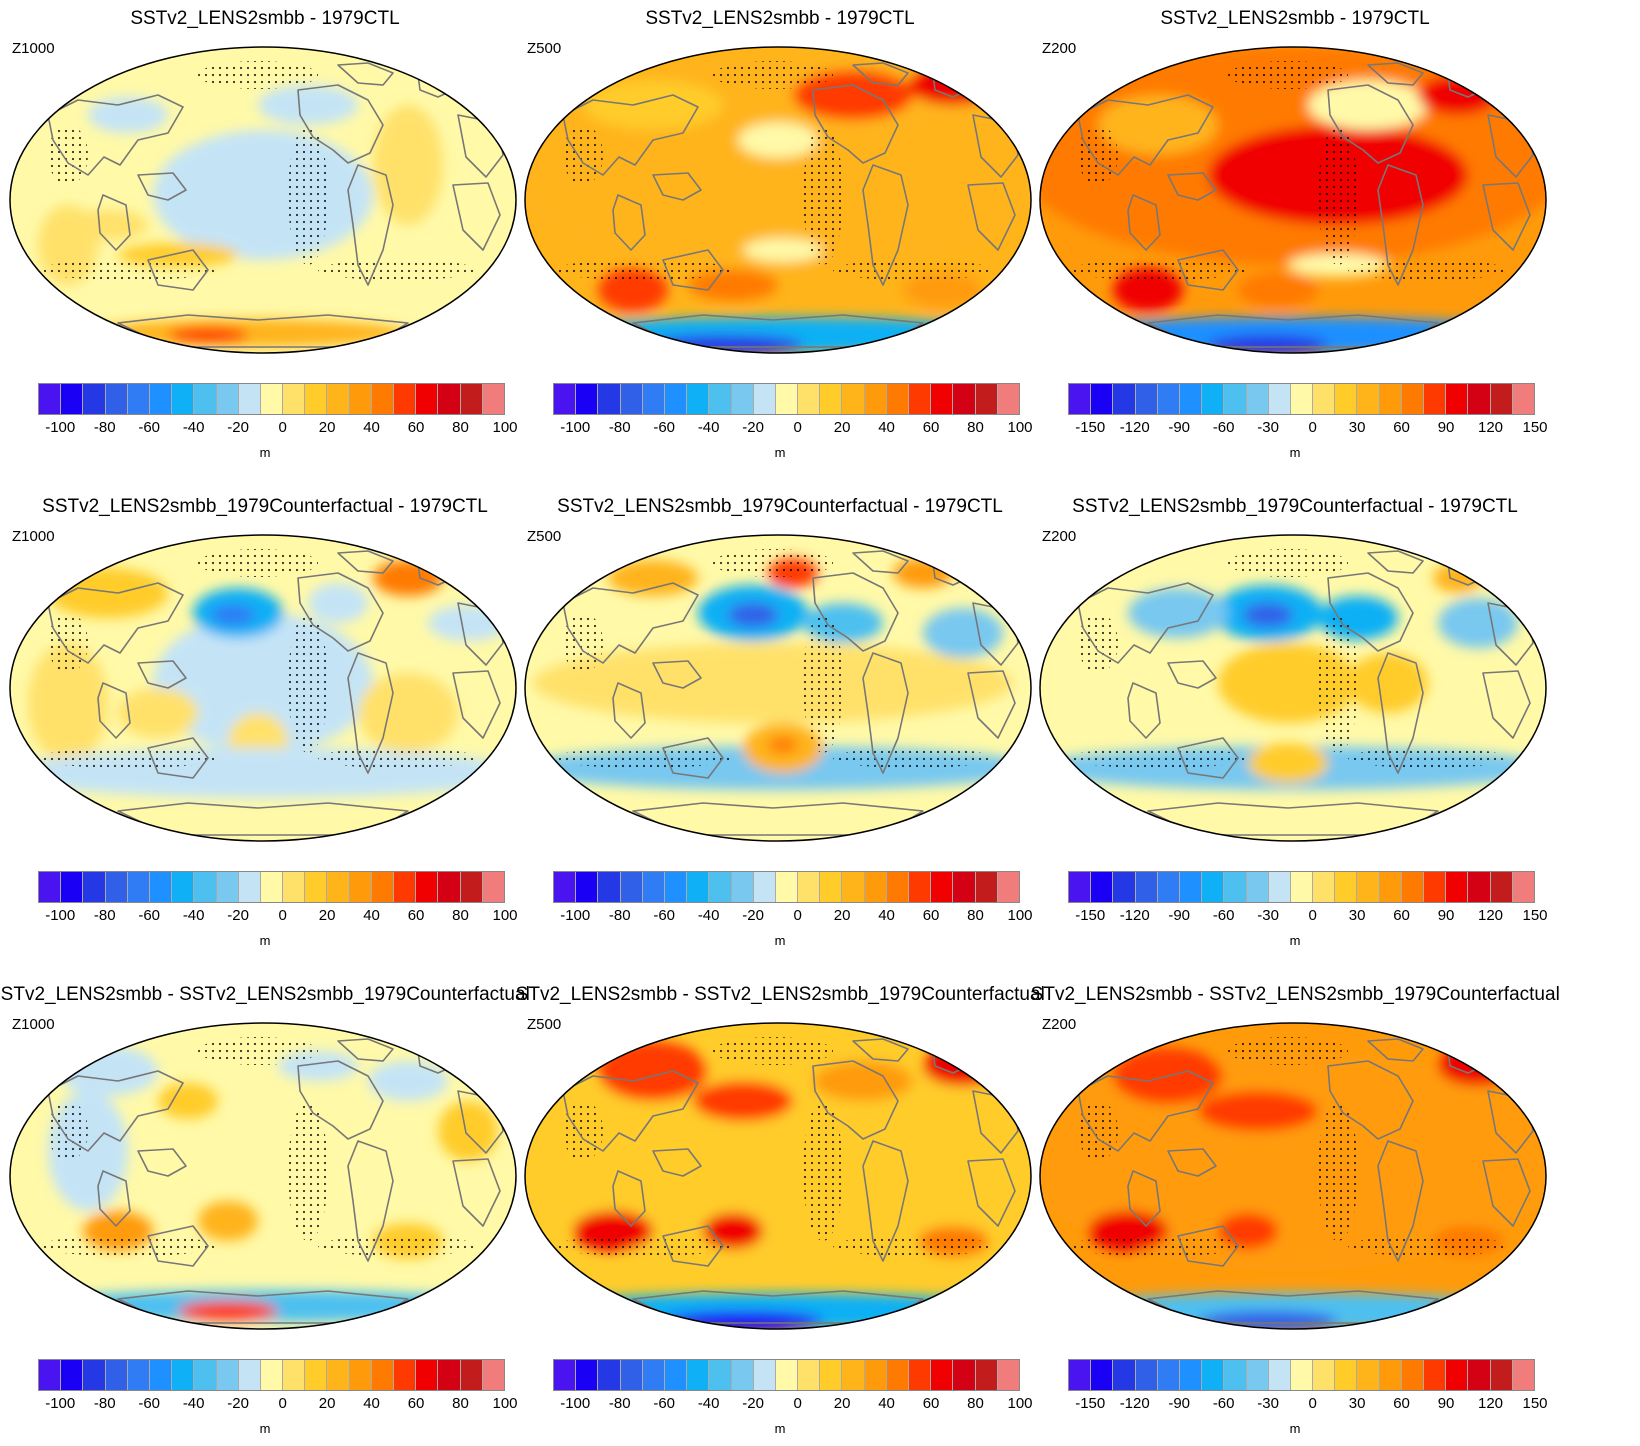 Image resolution: width=1640 pixels, height=1446 pixels. Describe the element at coordinates (544, 536) in the screenshot. I see `level-label: Z500` at that location.